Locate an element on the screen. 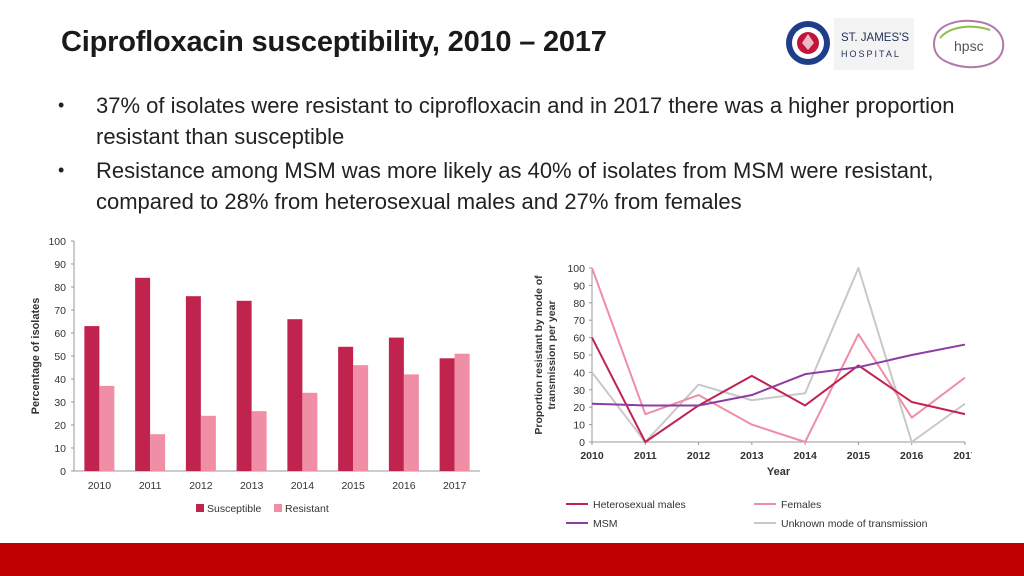  legend-label: Females is located at coordinates (801, 505).